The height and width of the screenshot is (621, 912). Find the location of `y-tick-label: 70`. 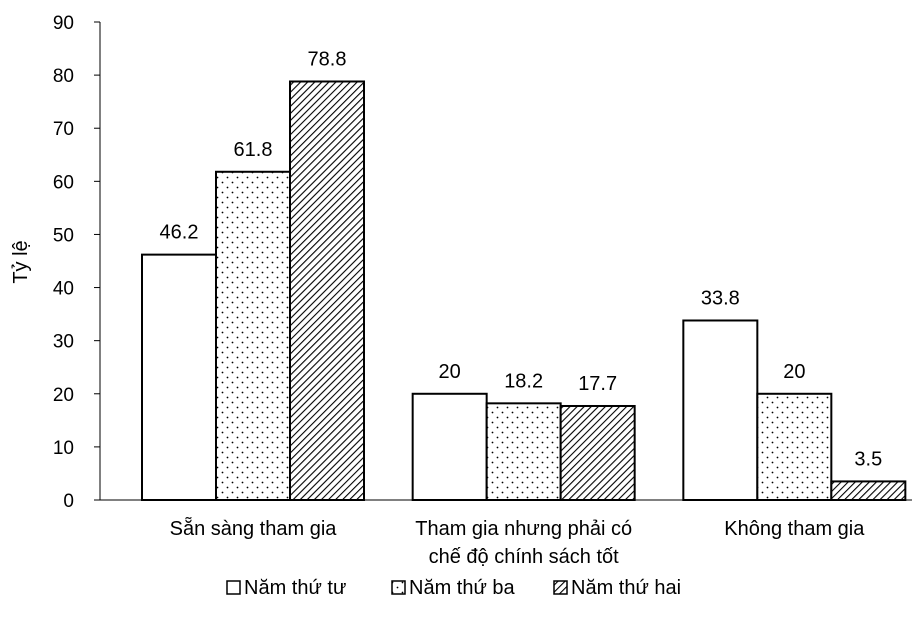

y-tick-label: 70 is located at coordinates (63, 129).